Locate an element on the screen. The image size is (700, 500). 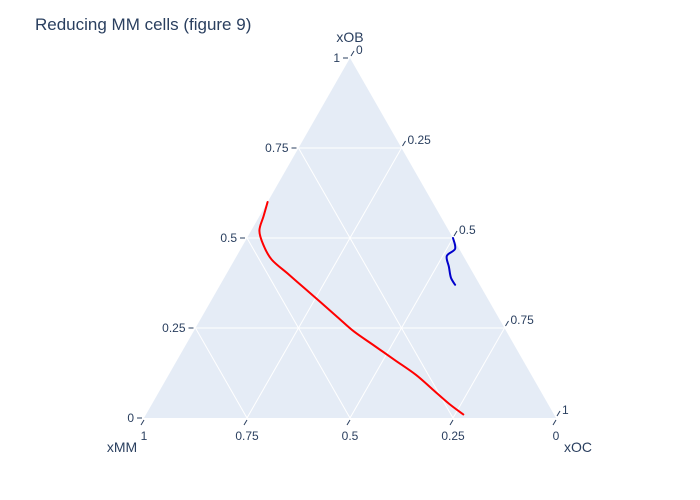
tick-label-xob: 0.5 is located at coordinates (228, 238).